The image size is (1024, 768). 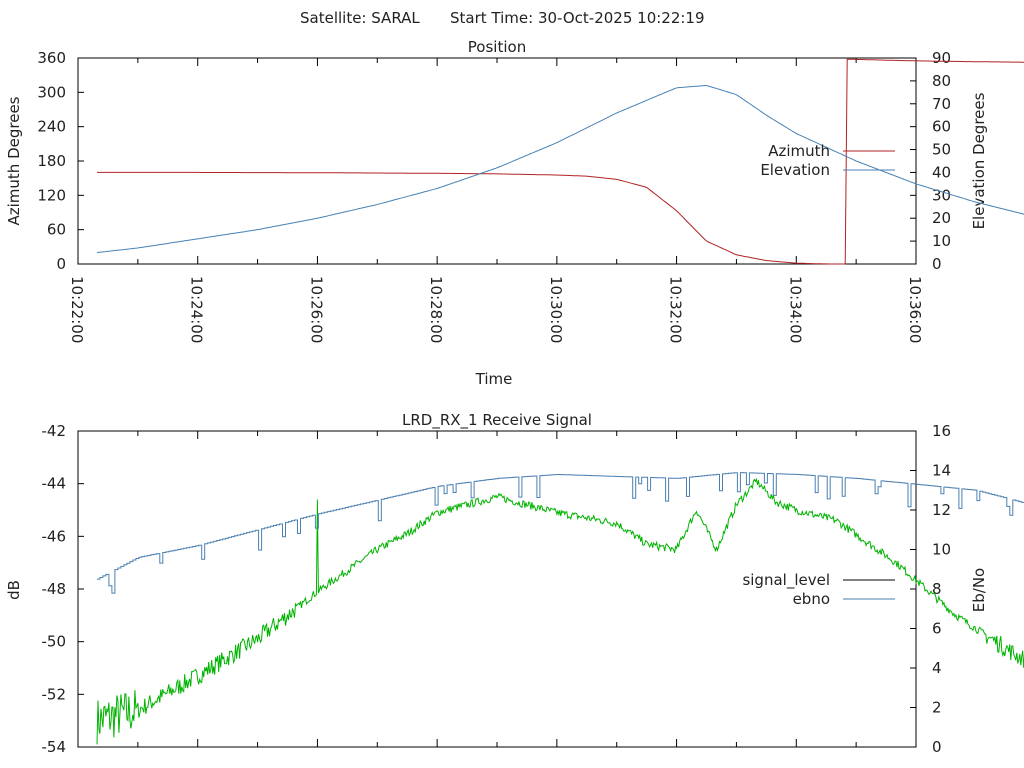 I want to click on y-tick-label: 240, so click(x=51, y=127).